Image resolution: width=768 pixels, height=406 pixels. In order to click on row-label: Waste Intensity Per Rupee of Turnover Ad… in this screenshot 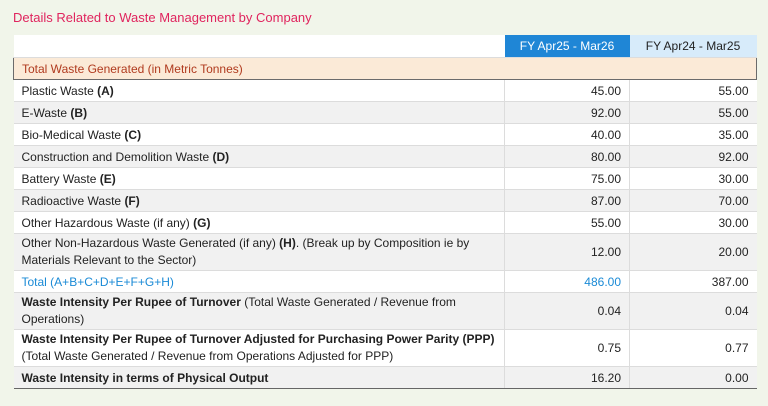, I will do `click(259, 348)`.